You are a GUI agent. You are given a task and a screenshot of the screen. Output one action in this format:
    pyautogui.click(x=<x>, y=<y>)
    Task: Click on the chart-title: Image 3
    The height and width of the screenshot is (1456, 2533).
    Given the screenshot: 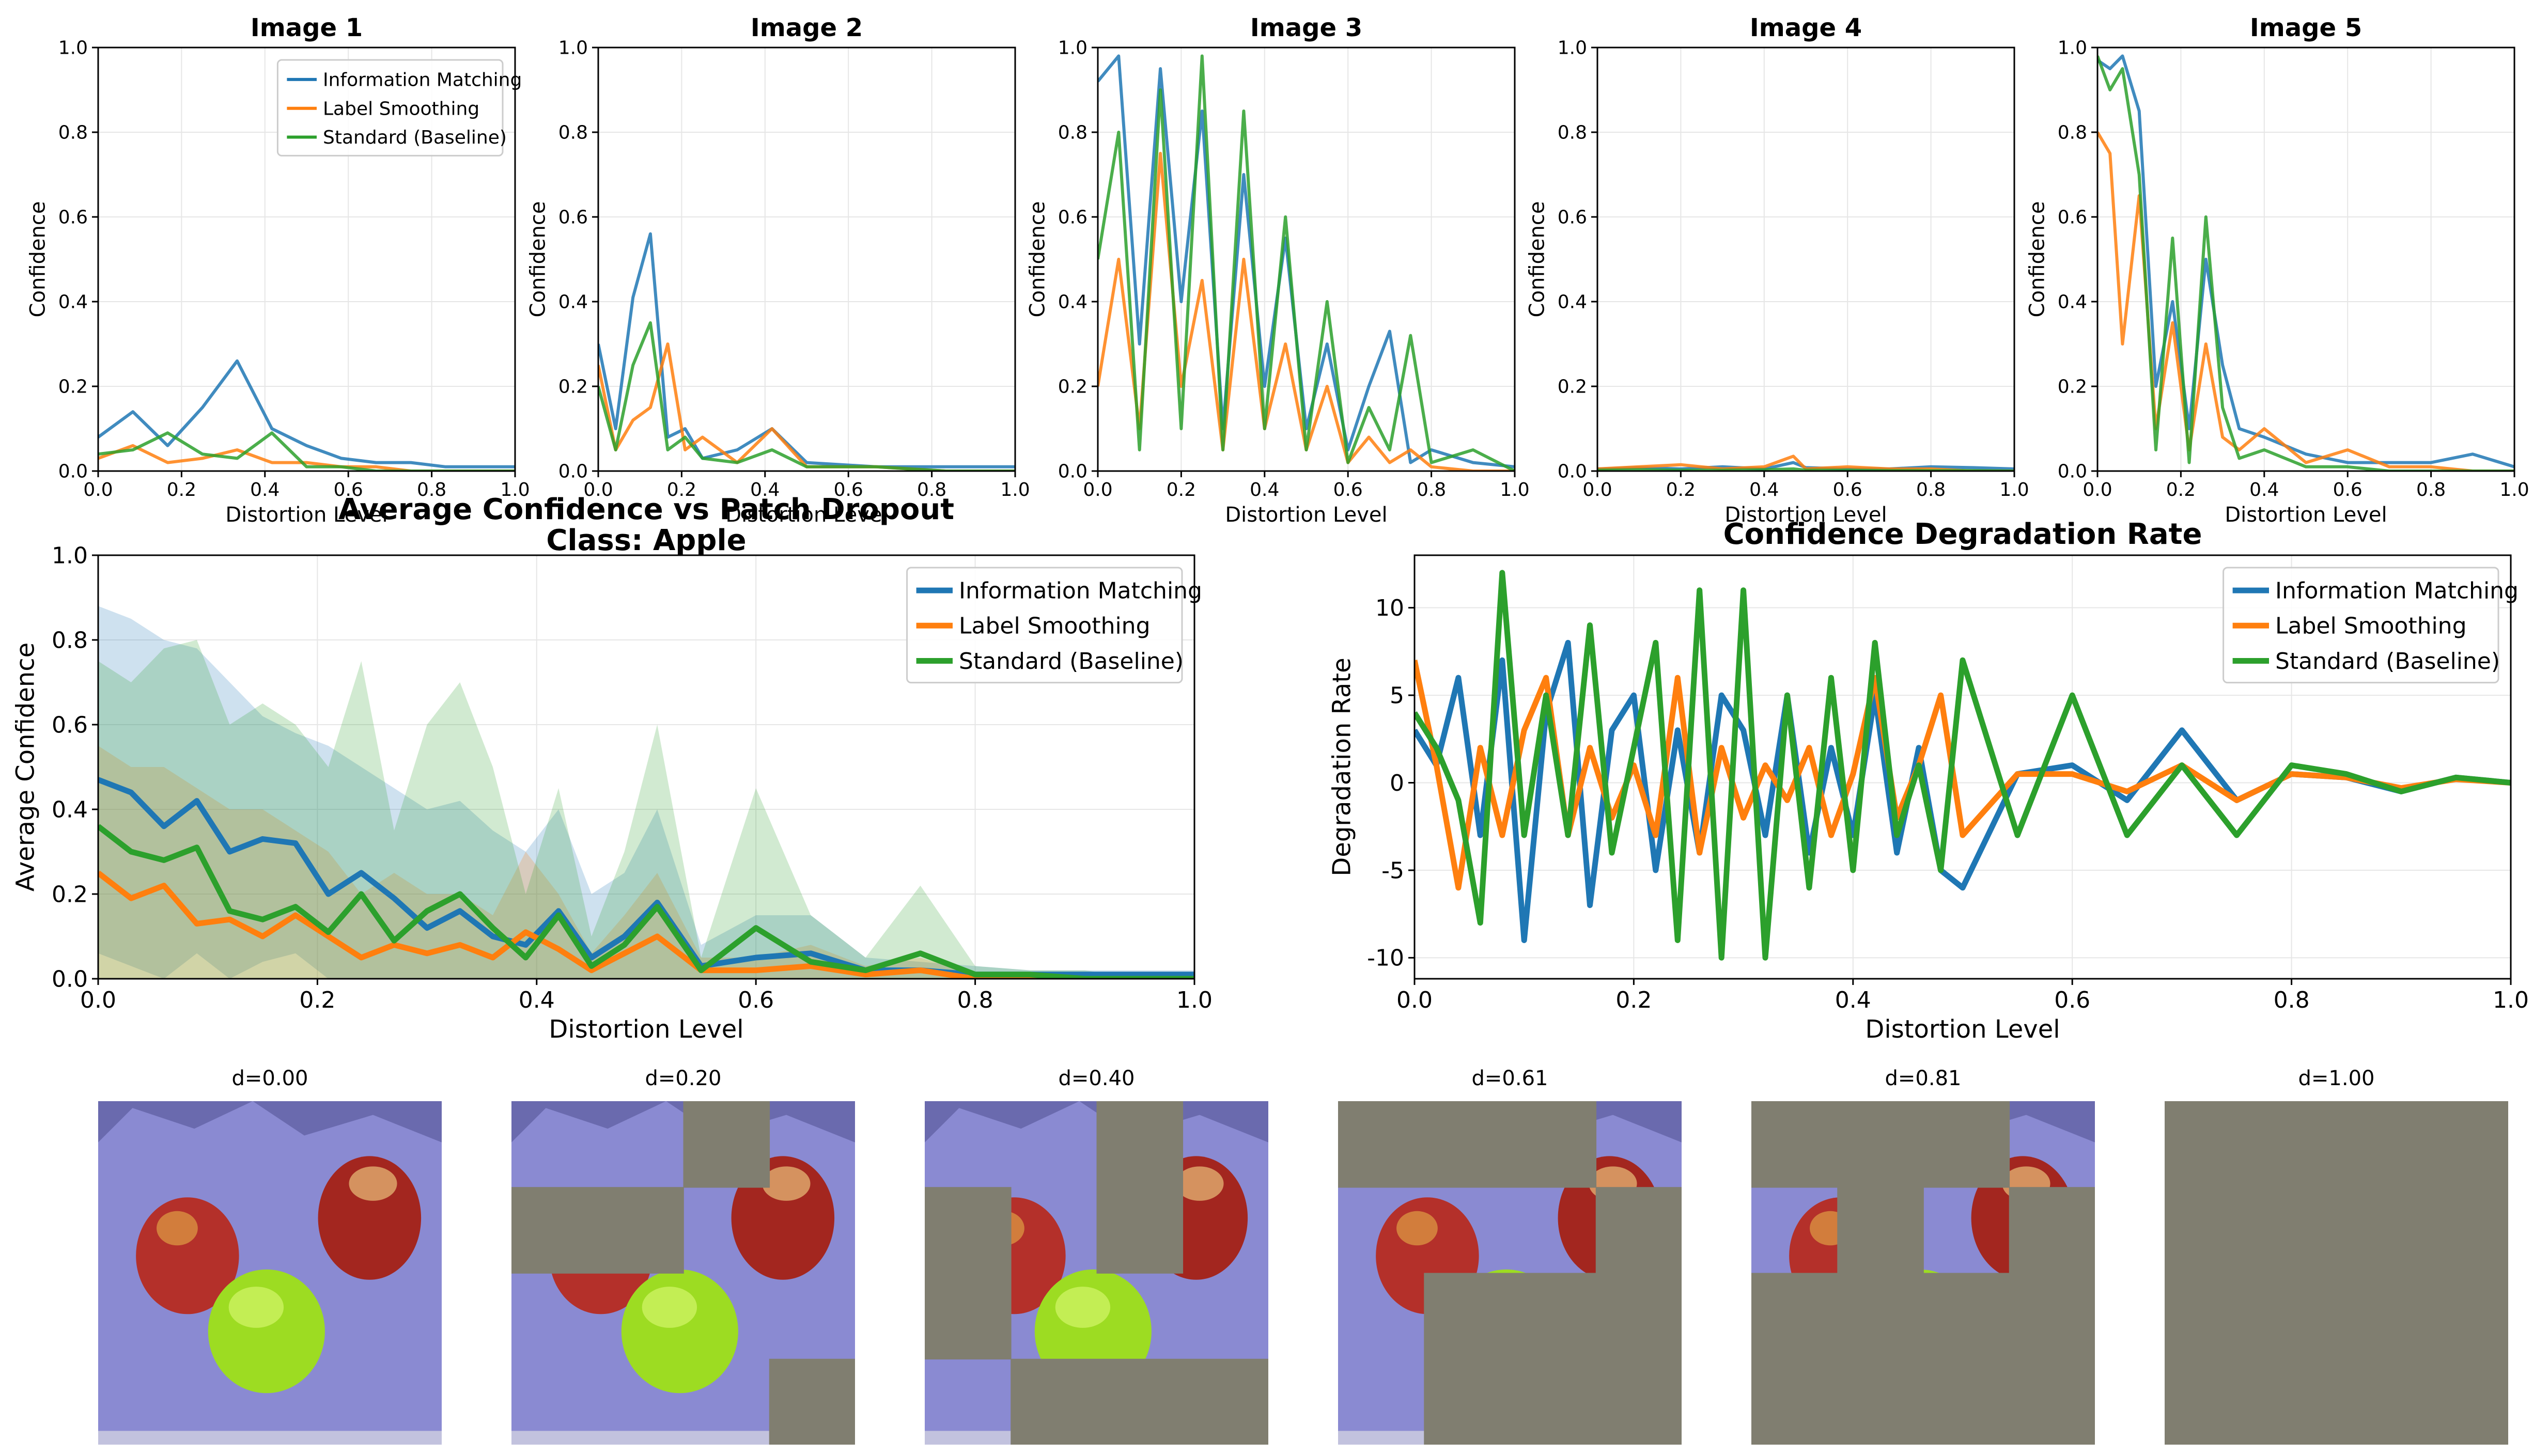 What is the action you would take?
    pyautogui.click(x=1306, y=28)
    